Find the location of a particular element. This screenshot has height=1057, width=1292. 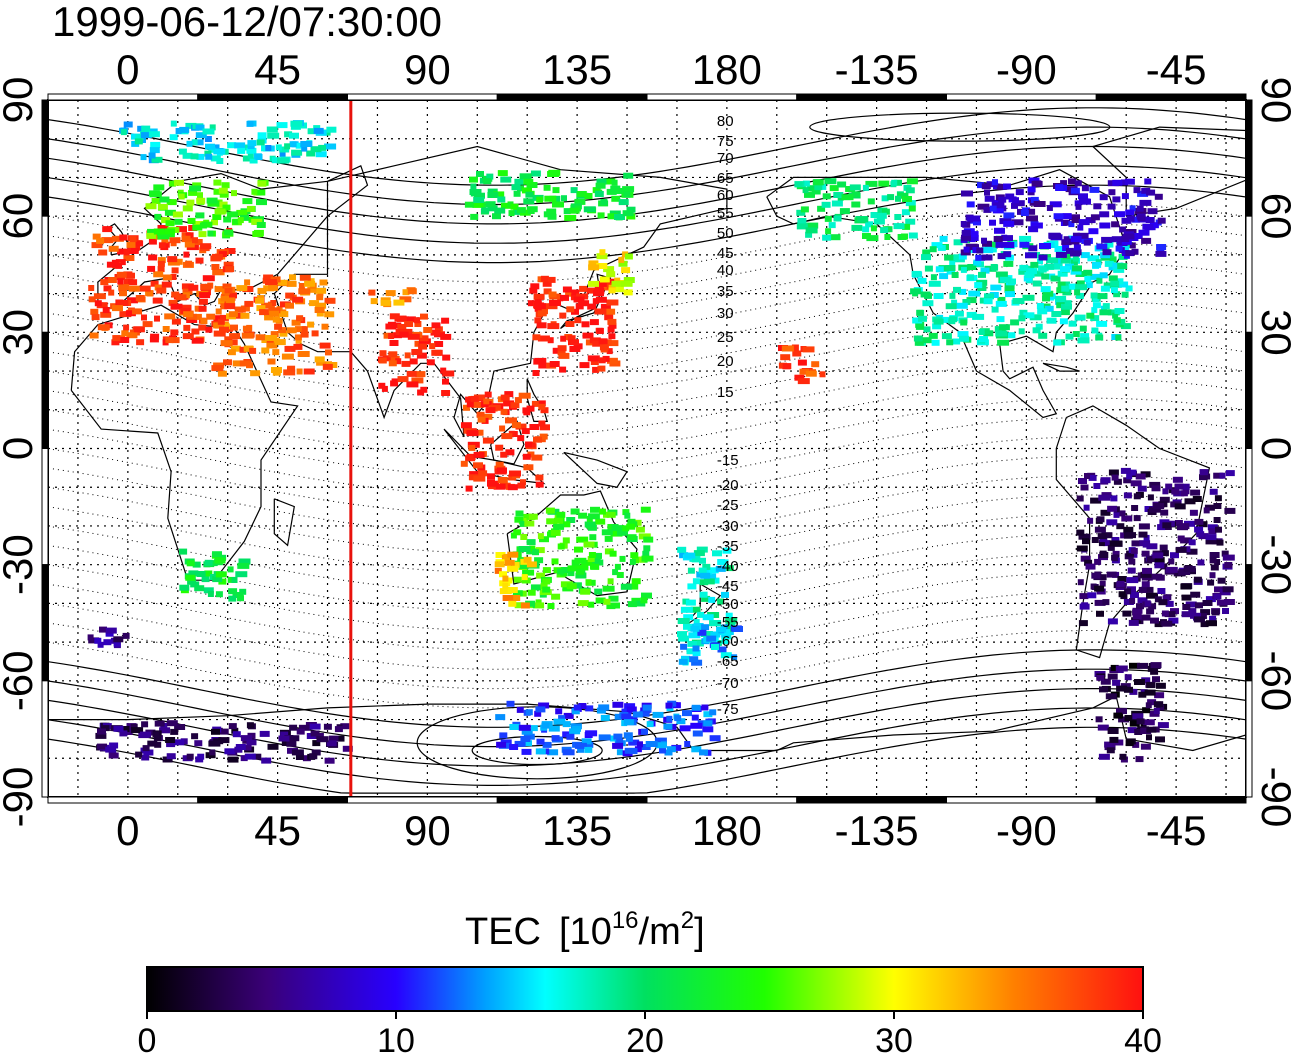

longitude-label: 135 is located at coordinates (577, 830).